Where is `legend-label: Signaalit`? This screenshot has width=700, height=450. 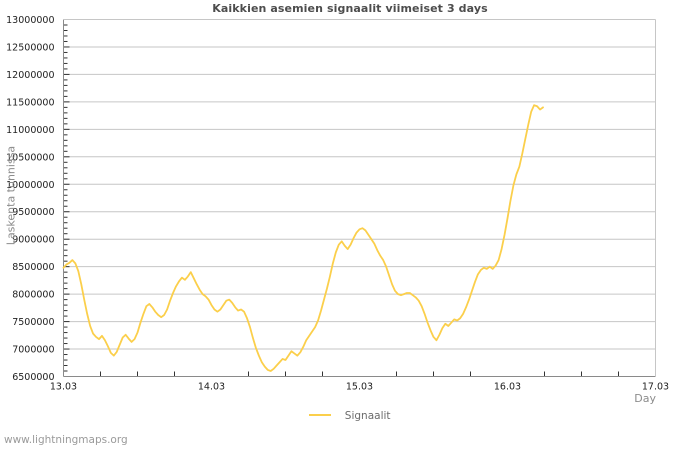
legend-label: Signaalit is located at coordinates (367, 416).